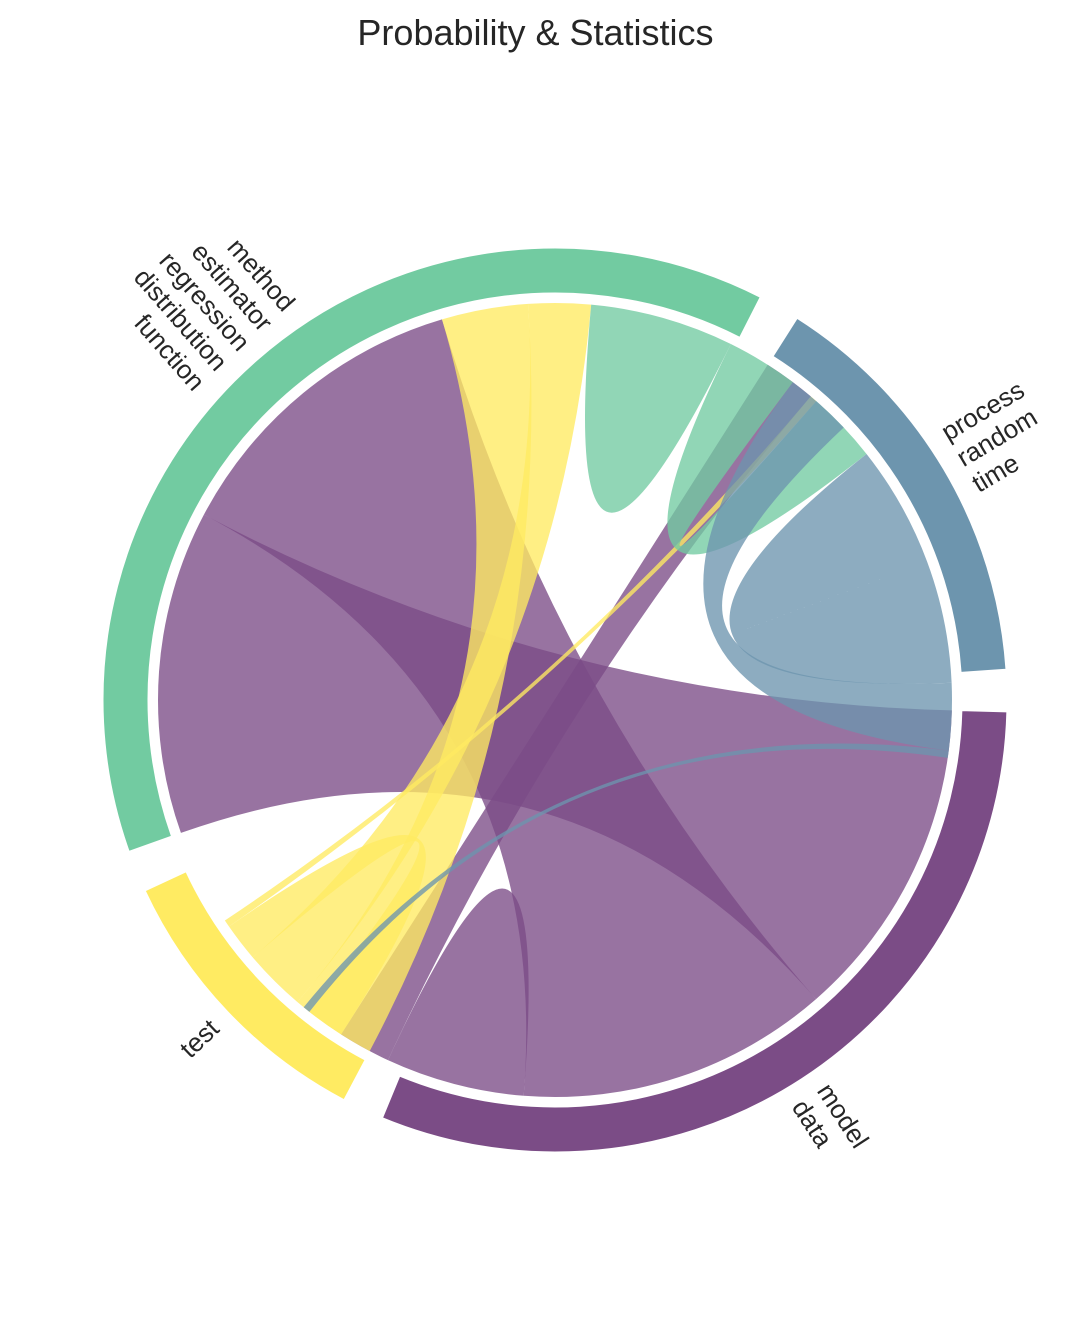  I want to click on group-label-line: test, so click(200, 1038).